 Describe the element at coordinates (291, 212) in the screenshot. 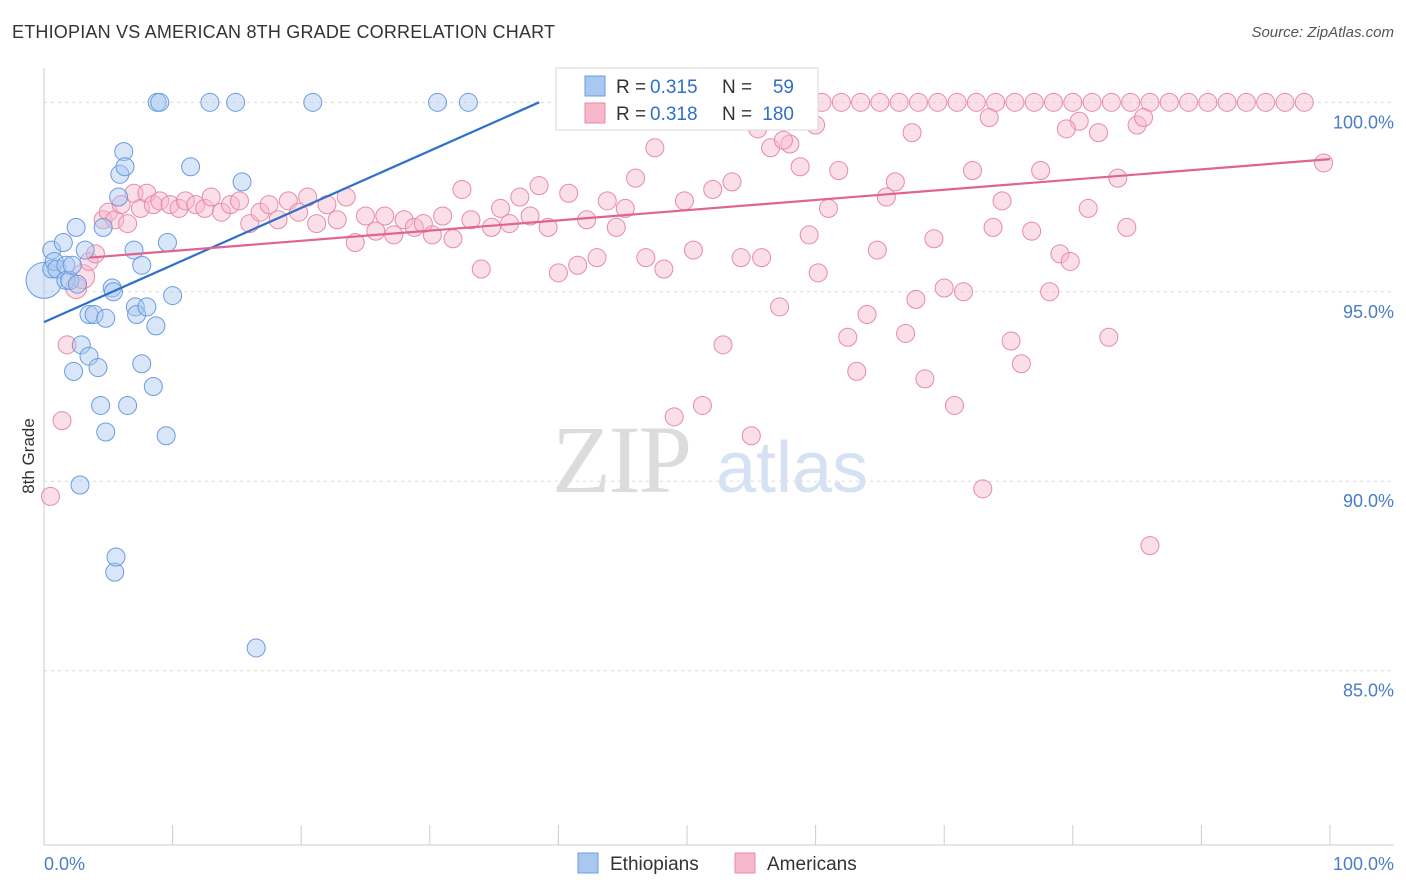

I see `trend-line-ethiopians` at that location.